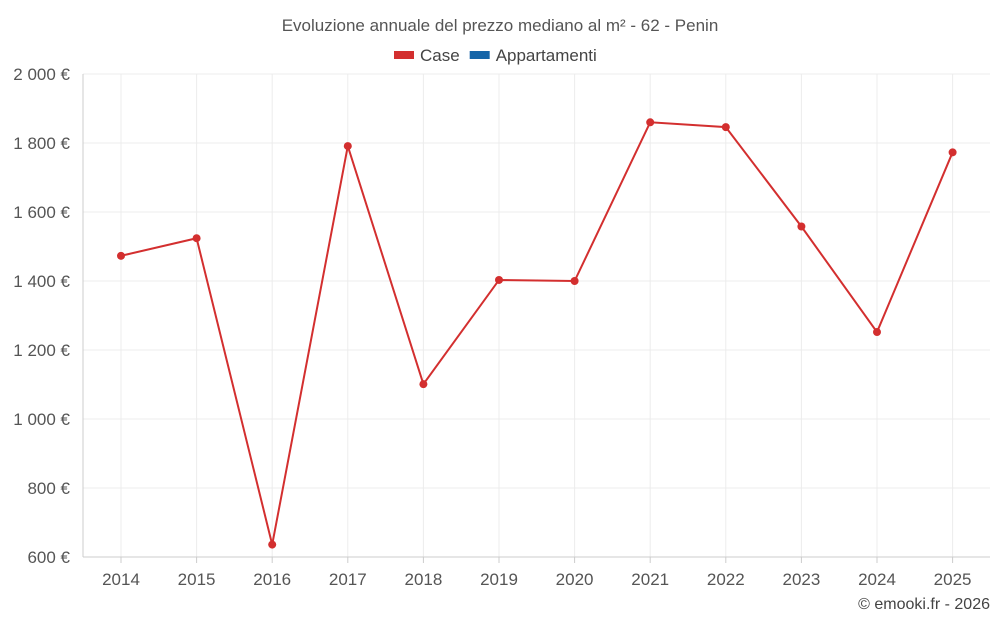 This screenshot has width=1000, height=625. Describe the element at coordinates (546, 55) in the screenshot. I see `legend-label: Appartamenti` at that location.